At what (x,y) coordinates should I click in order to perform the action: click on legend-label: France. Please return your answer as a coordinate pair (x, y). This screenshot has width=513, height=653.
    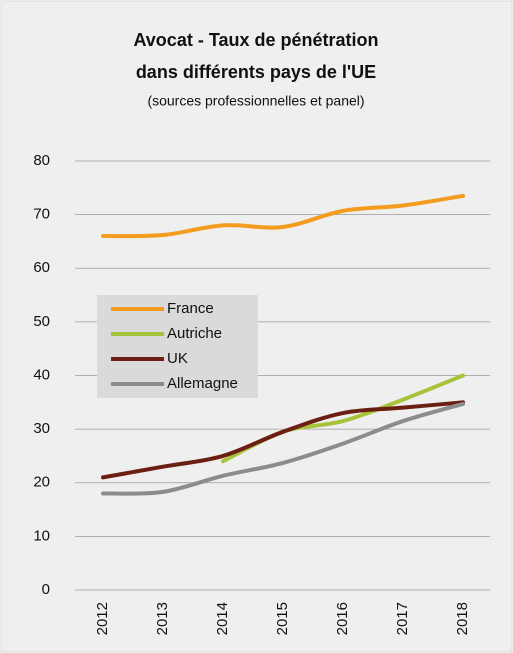
    Looking at the image, I should click on (190, 308).